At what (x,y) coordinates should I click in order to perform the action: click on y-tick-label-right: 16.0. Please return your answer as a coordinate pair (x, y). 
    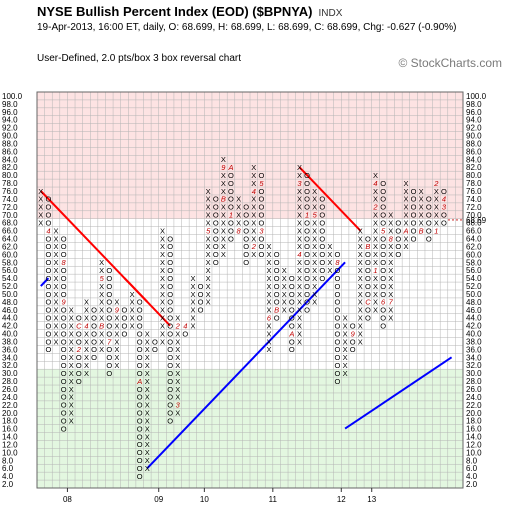
    Looking at the image, I should click on (474, 429).